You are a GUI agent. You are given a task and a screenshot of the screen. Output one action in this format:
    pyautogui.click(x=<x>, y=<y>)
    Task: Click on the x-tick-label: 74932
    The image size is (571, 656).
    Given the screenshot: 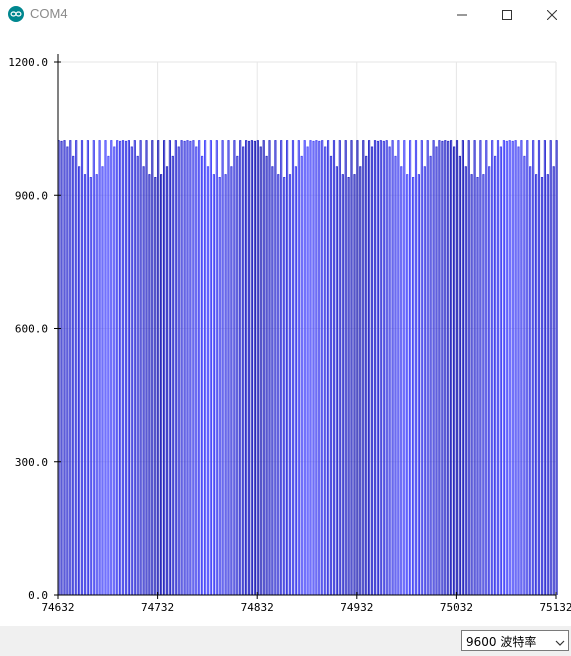 What is the action you would take?
    pyautogui.click(x=356, y=607)
    